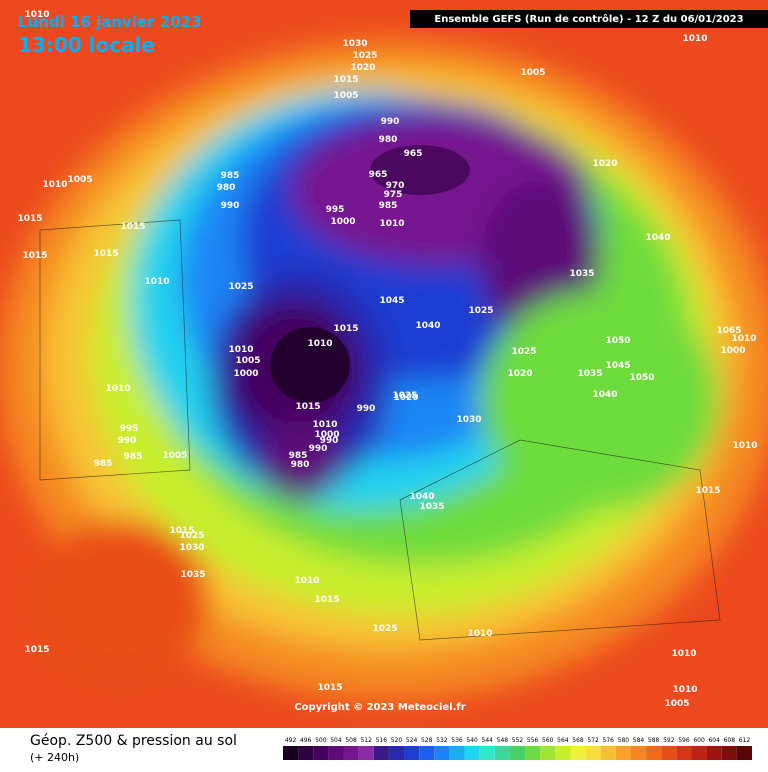 The width and height of the screenshot is (768, 772). I want to click on colorbar-label: 512, so click(366, 740).